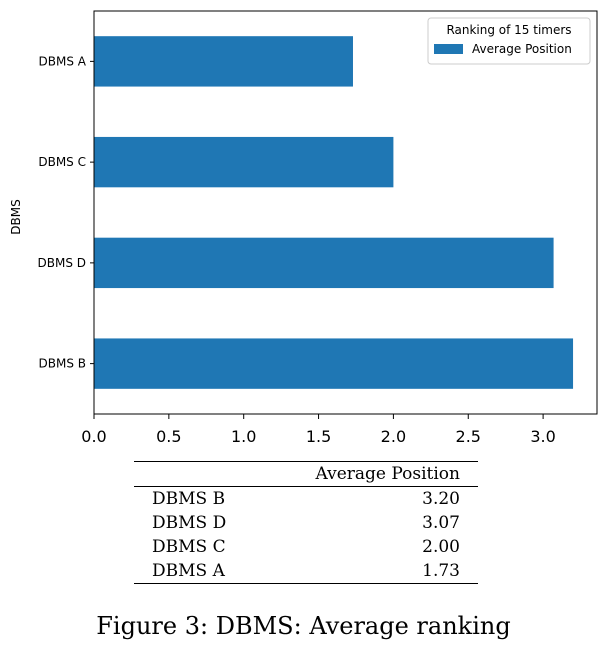  Describe the element at coordinates (441, 547) in the screenshot. I see `table-cell-value: 2.00` at that location.